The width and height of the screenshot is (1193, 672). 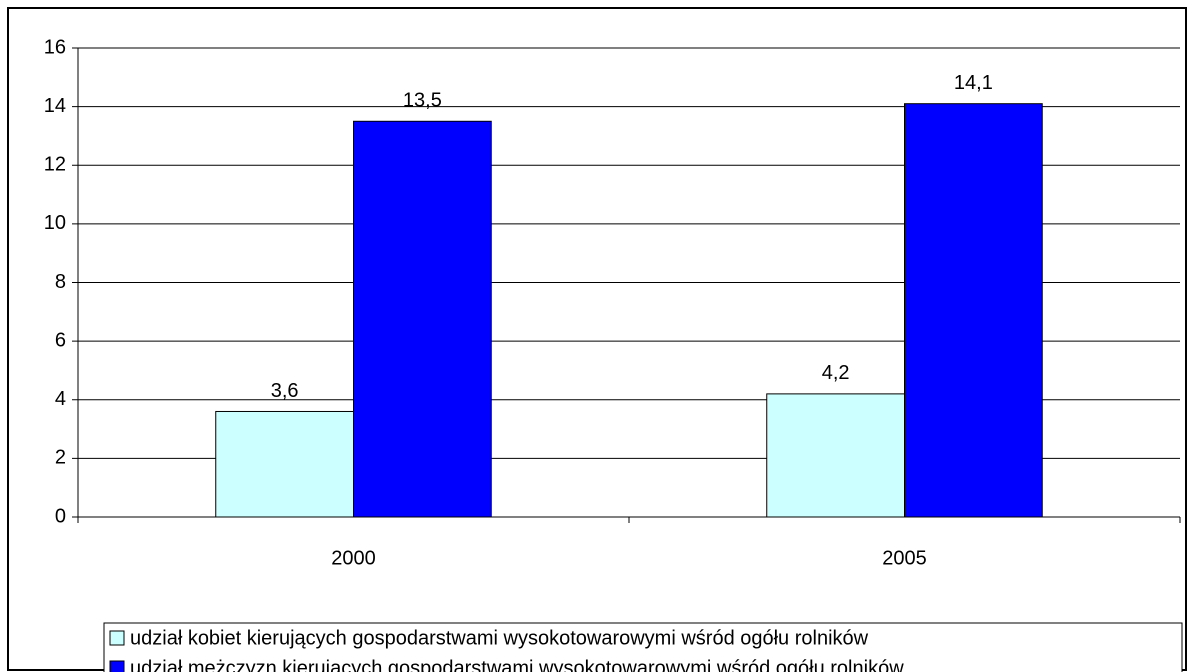 What do you see at coordinates (55, 223) in the screenshot?
I see `y-tick-label: 10` at bounding box center [55, 223].